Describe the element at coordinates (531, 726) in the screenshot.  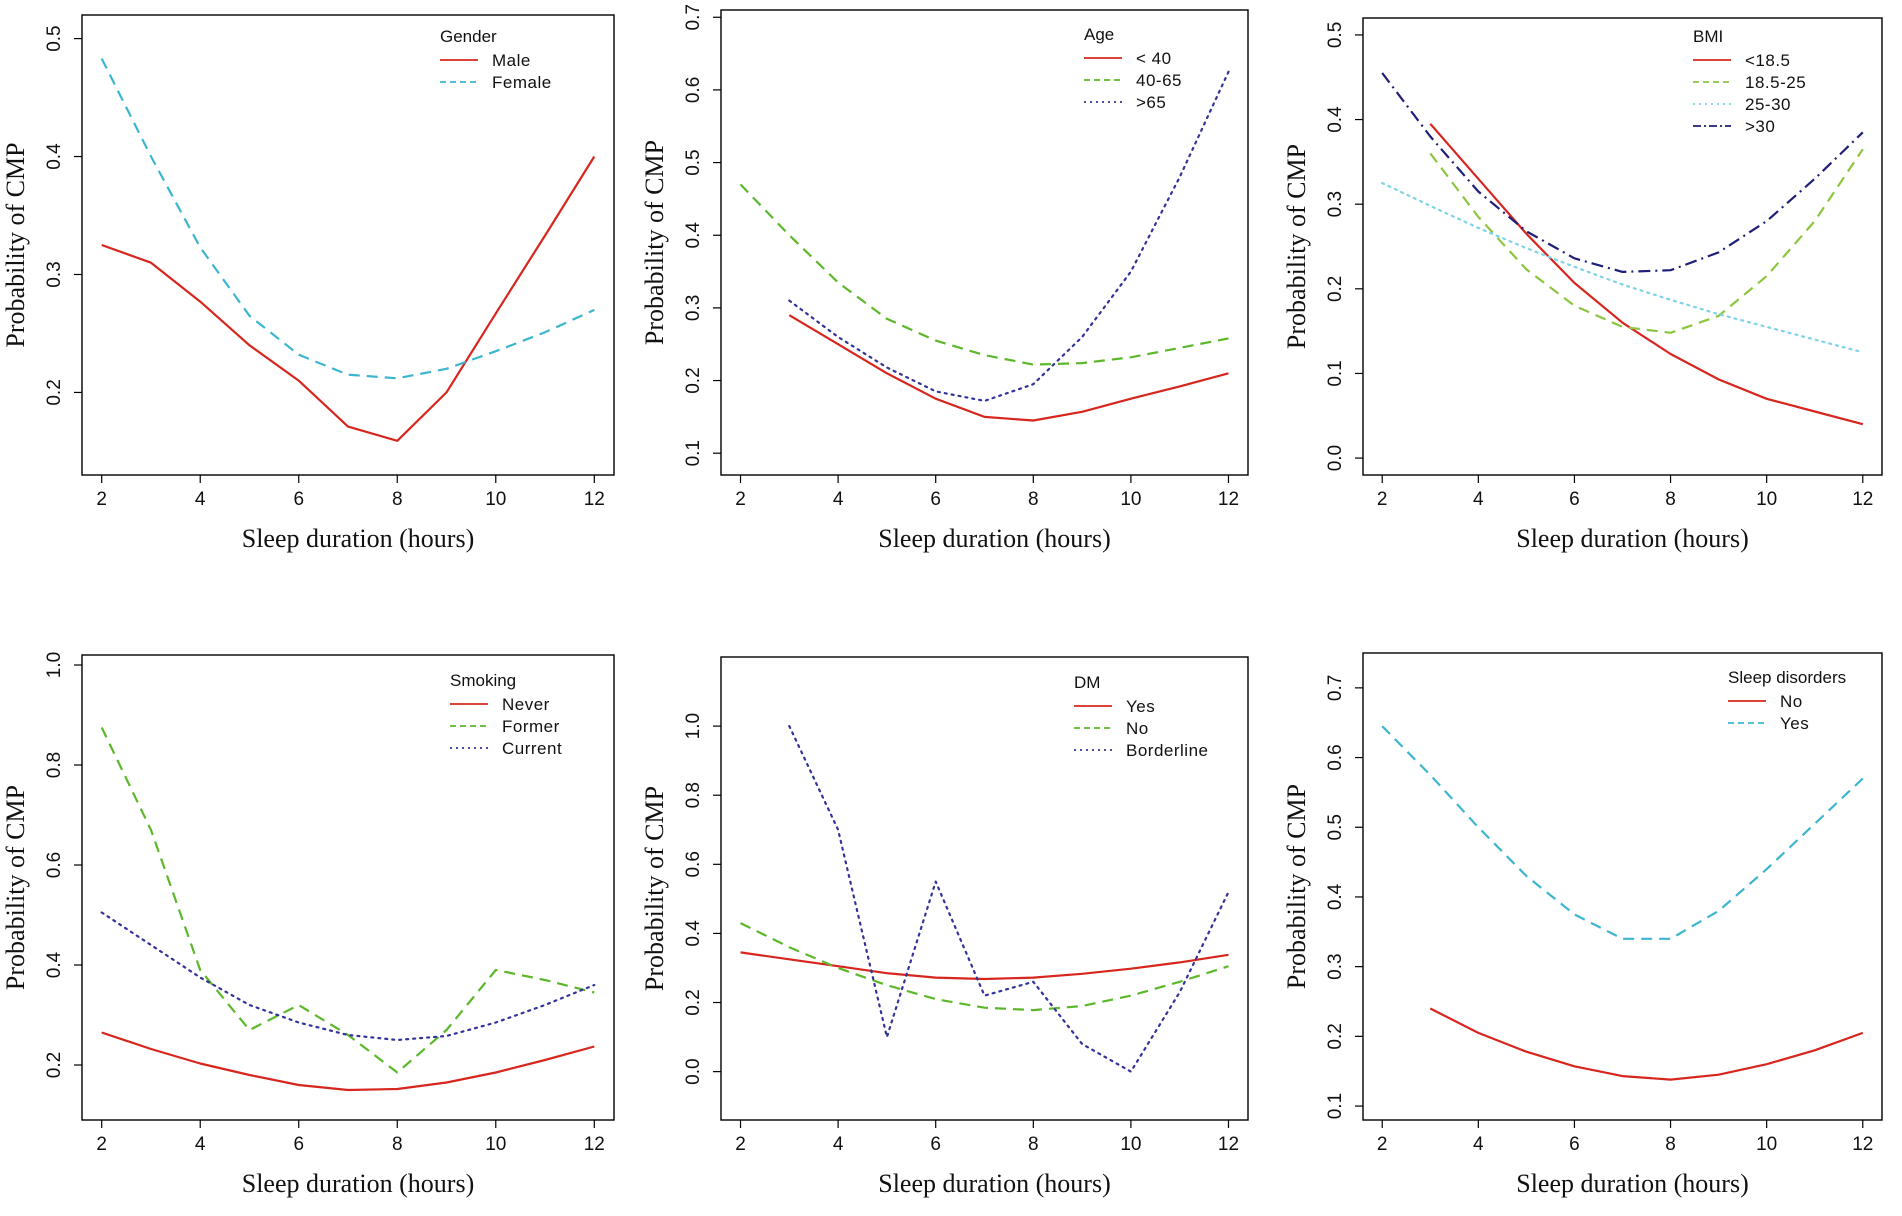
I see `legend-label: Former` at that location.